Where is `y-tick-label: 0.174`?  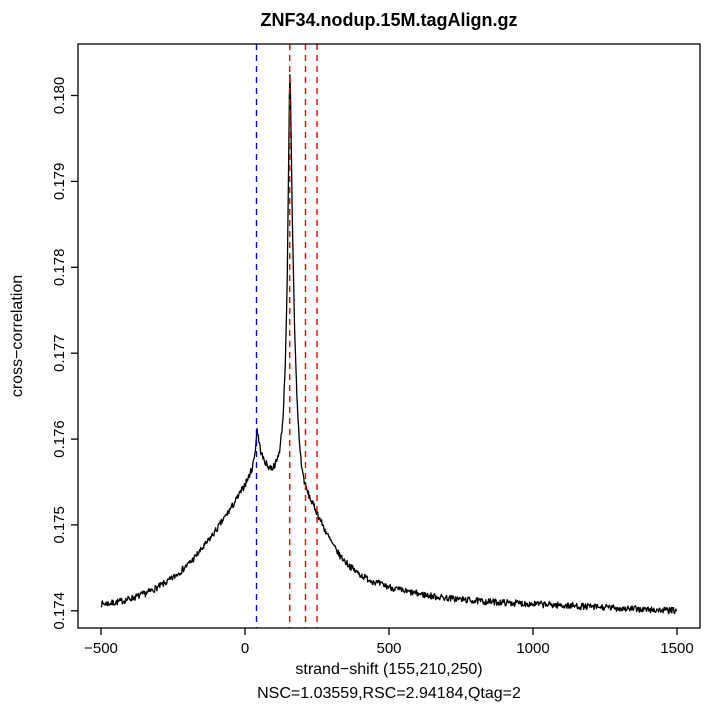
y-tick-label: 0.174 is located at coordinates (59, 611).